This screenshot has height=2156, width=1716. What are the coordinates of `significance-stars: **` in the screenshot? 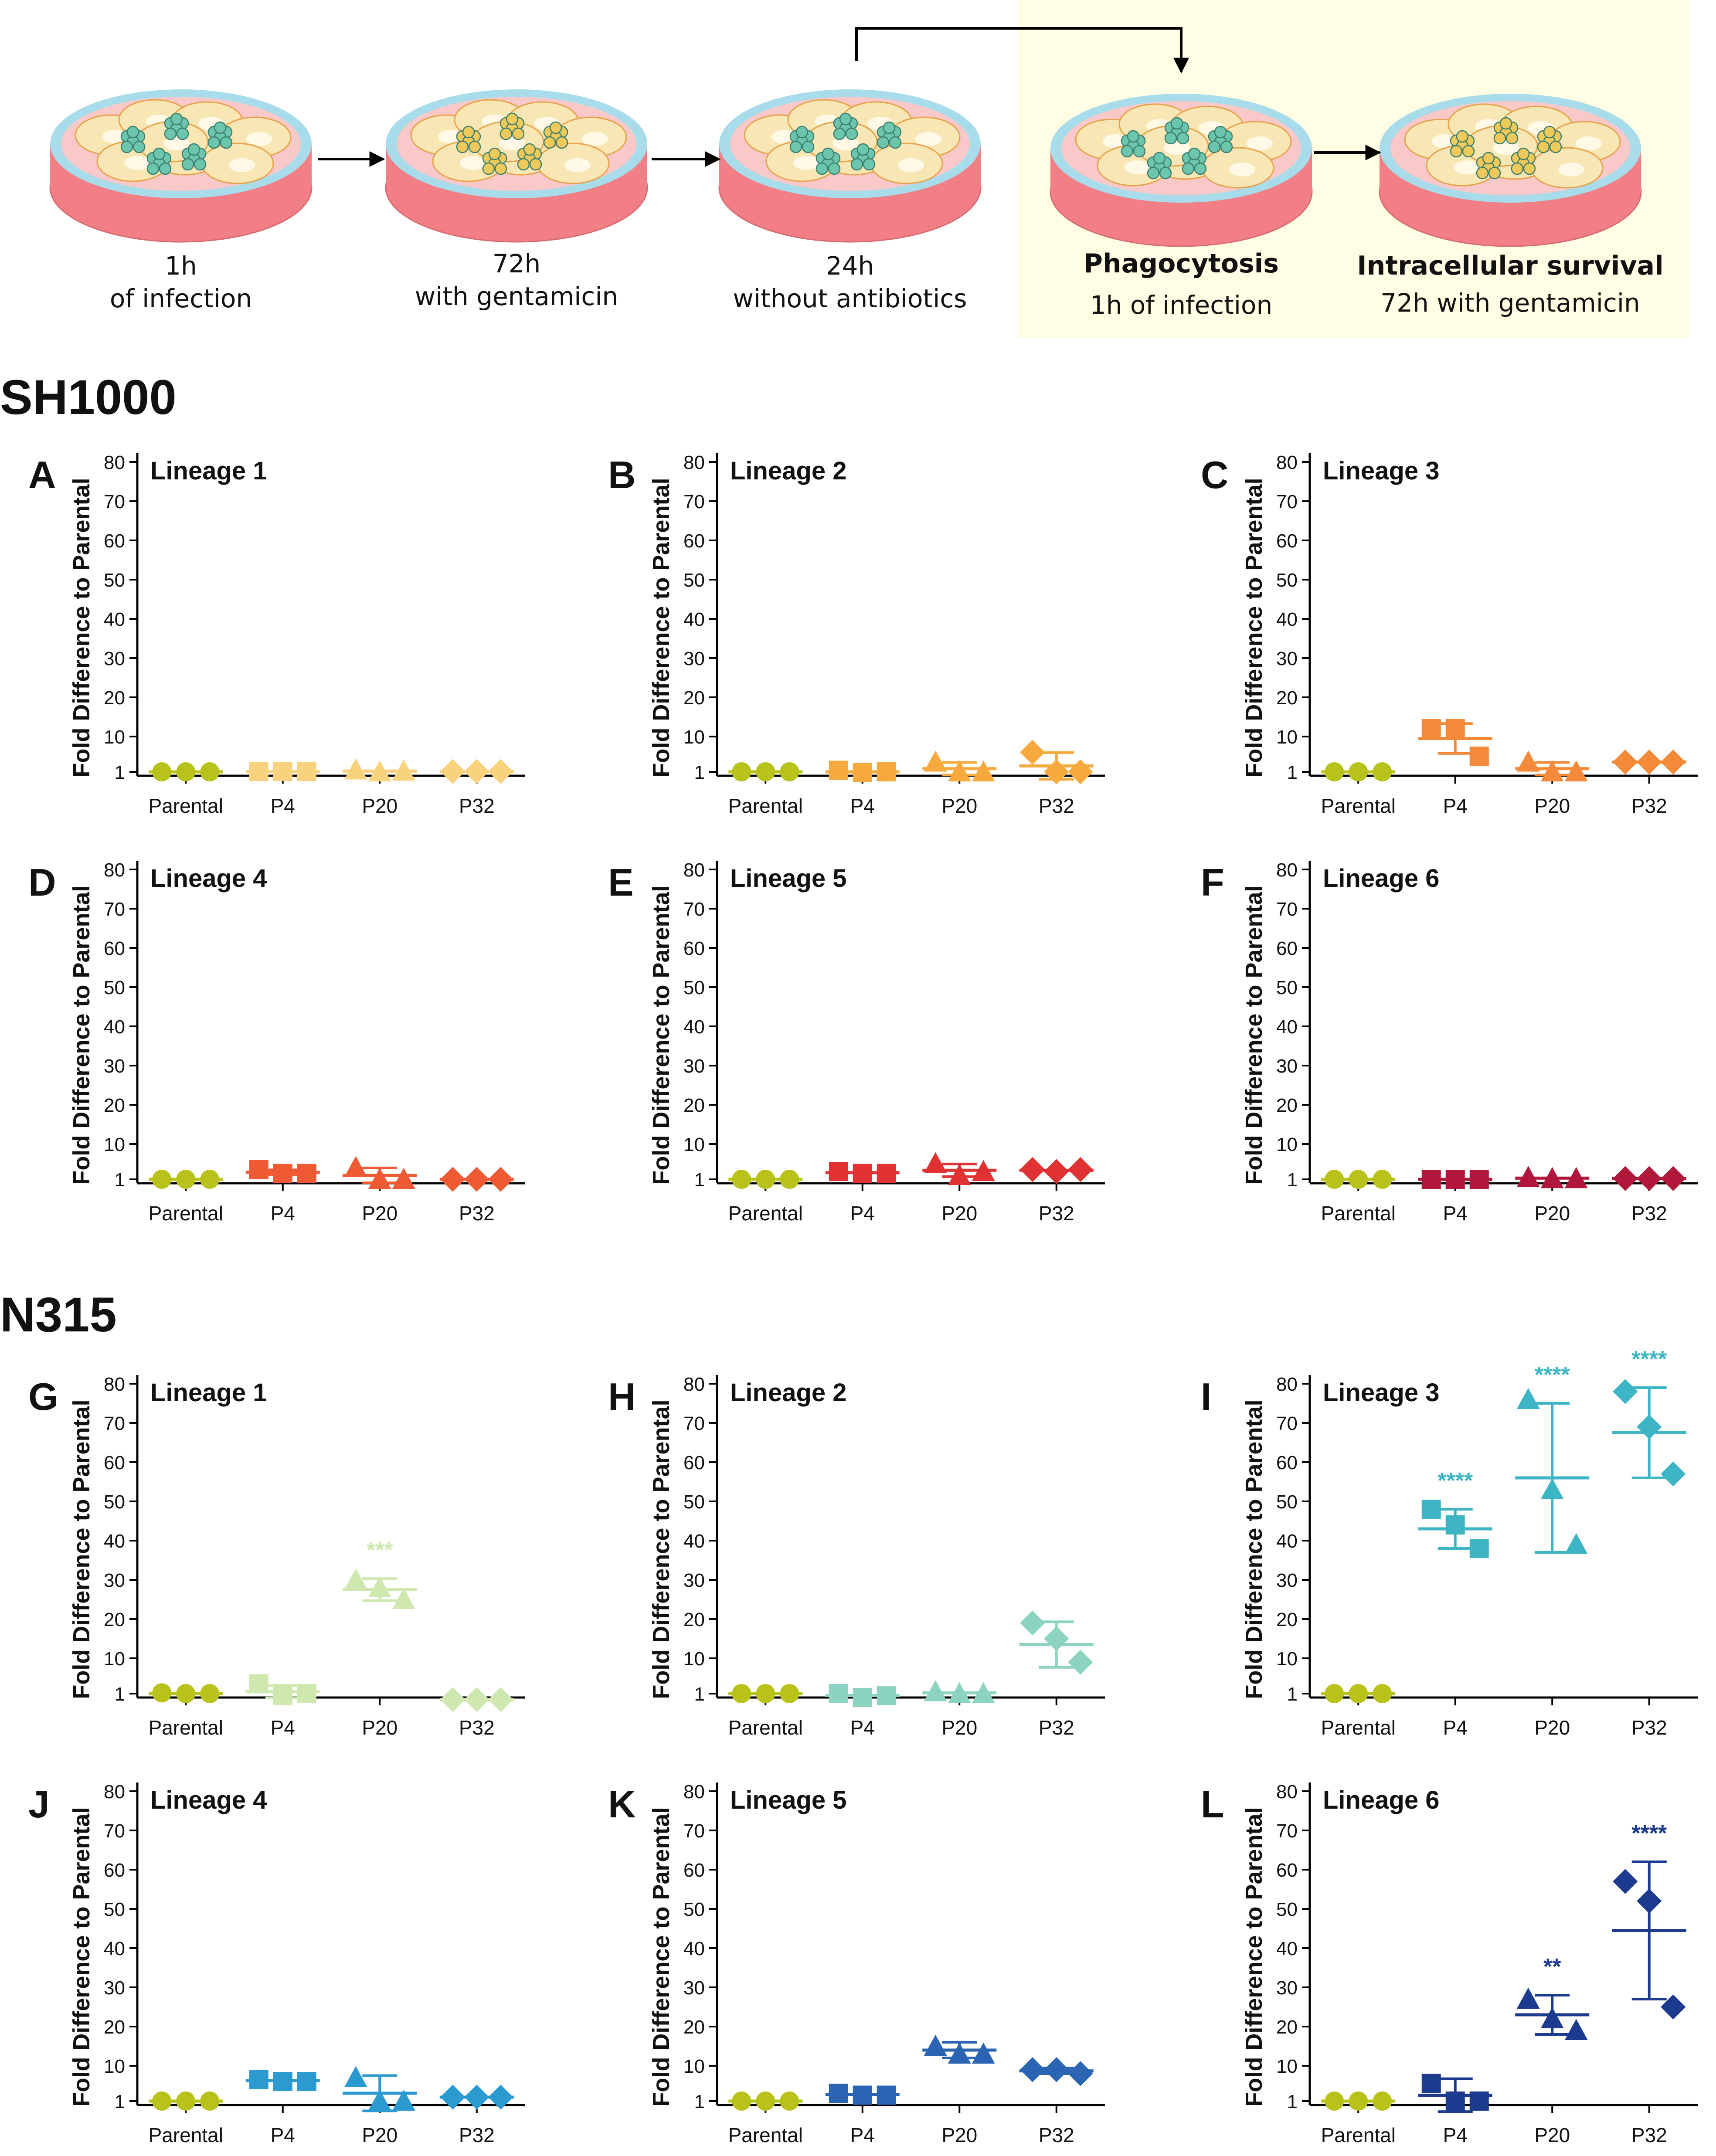 It's located at (1552, 1966).